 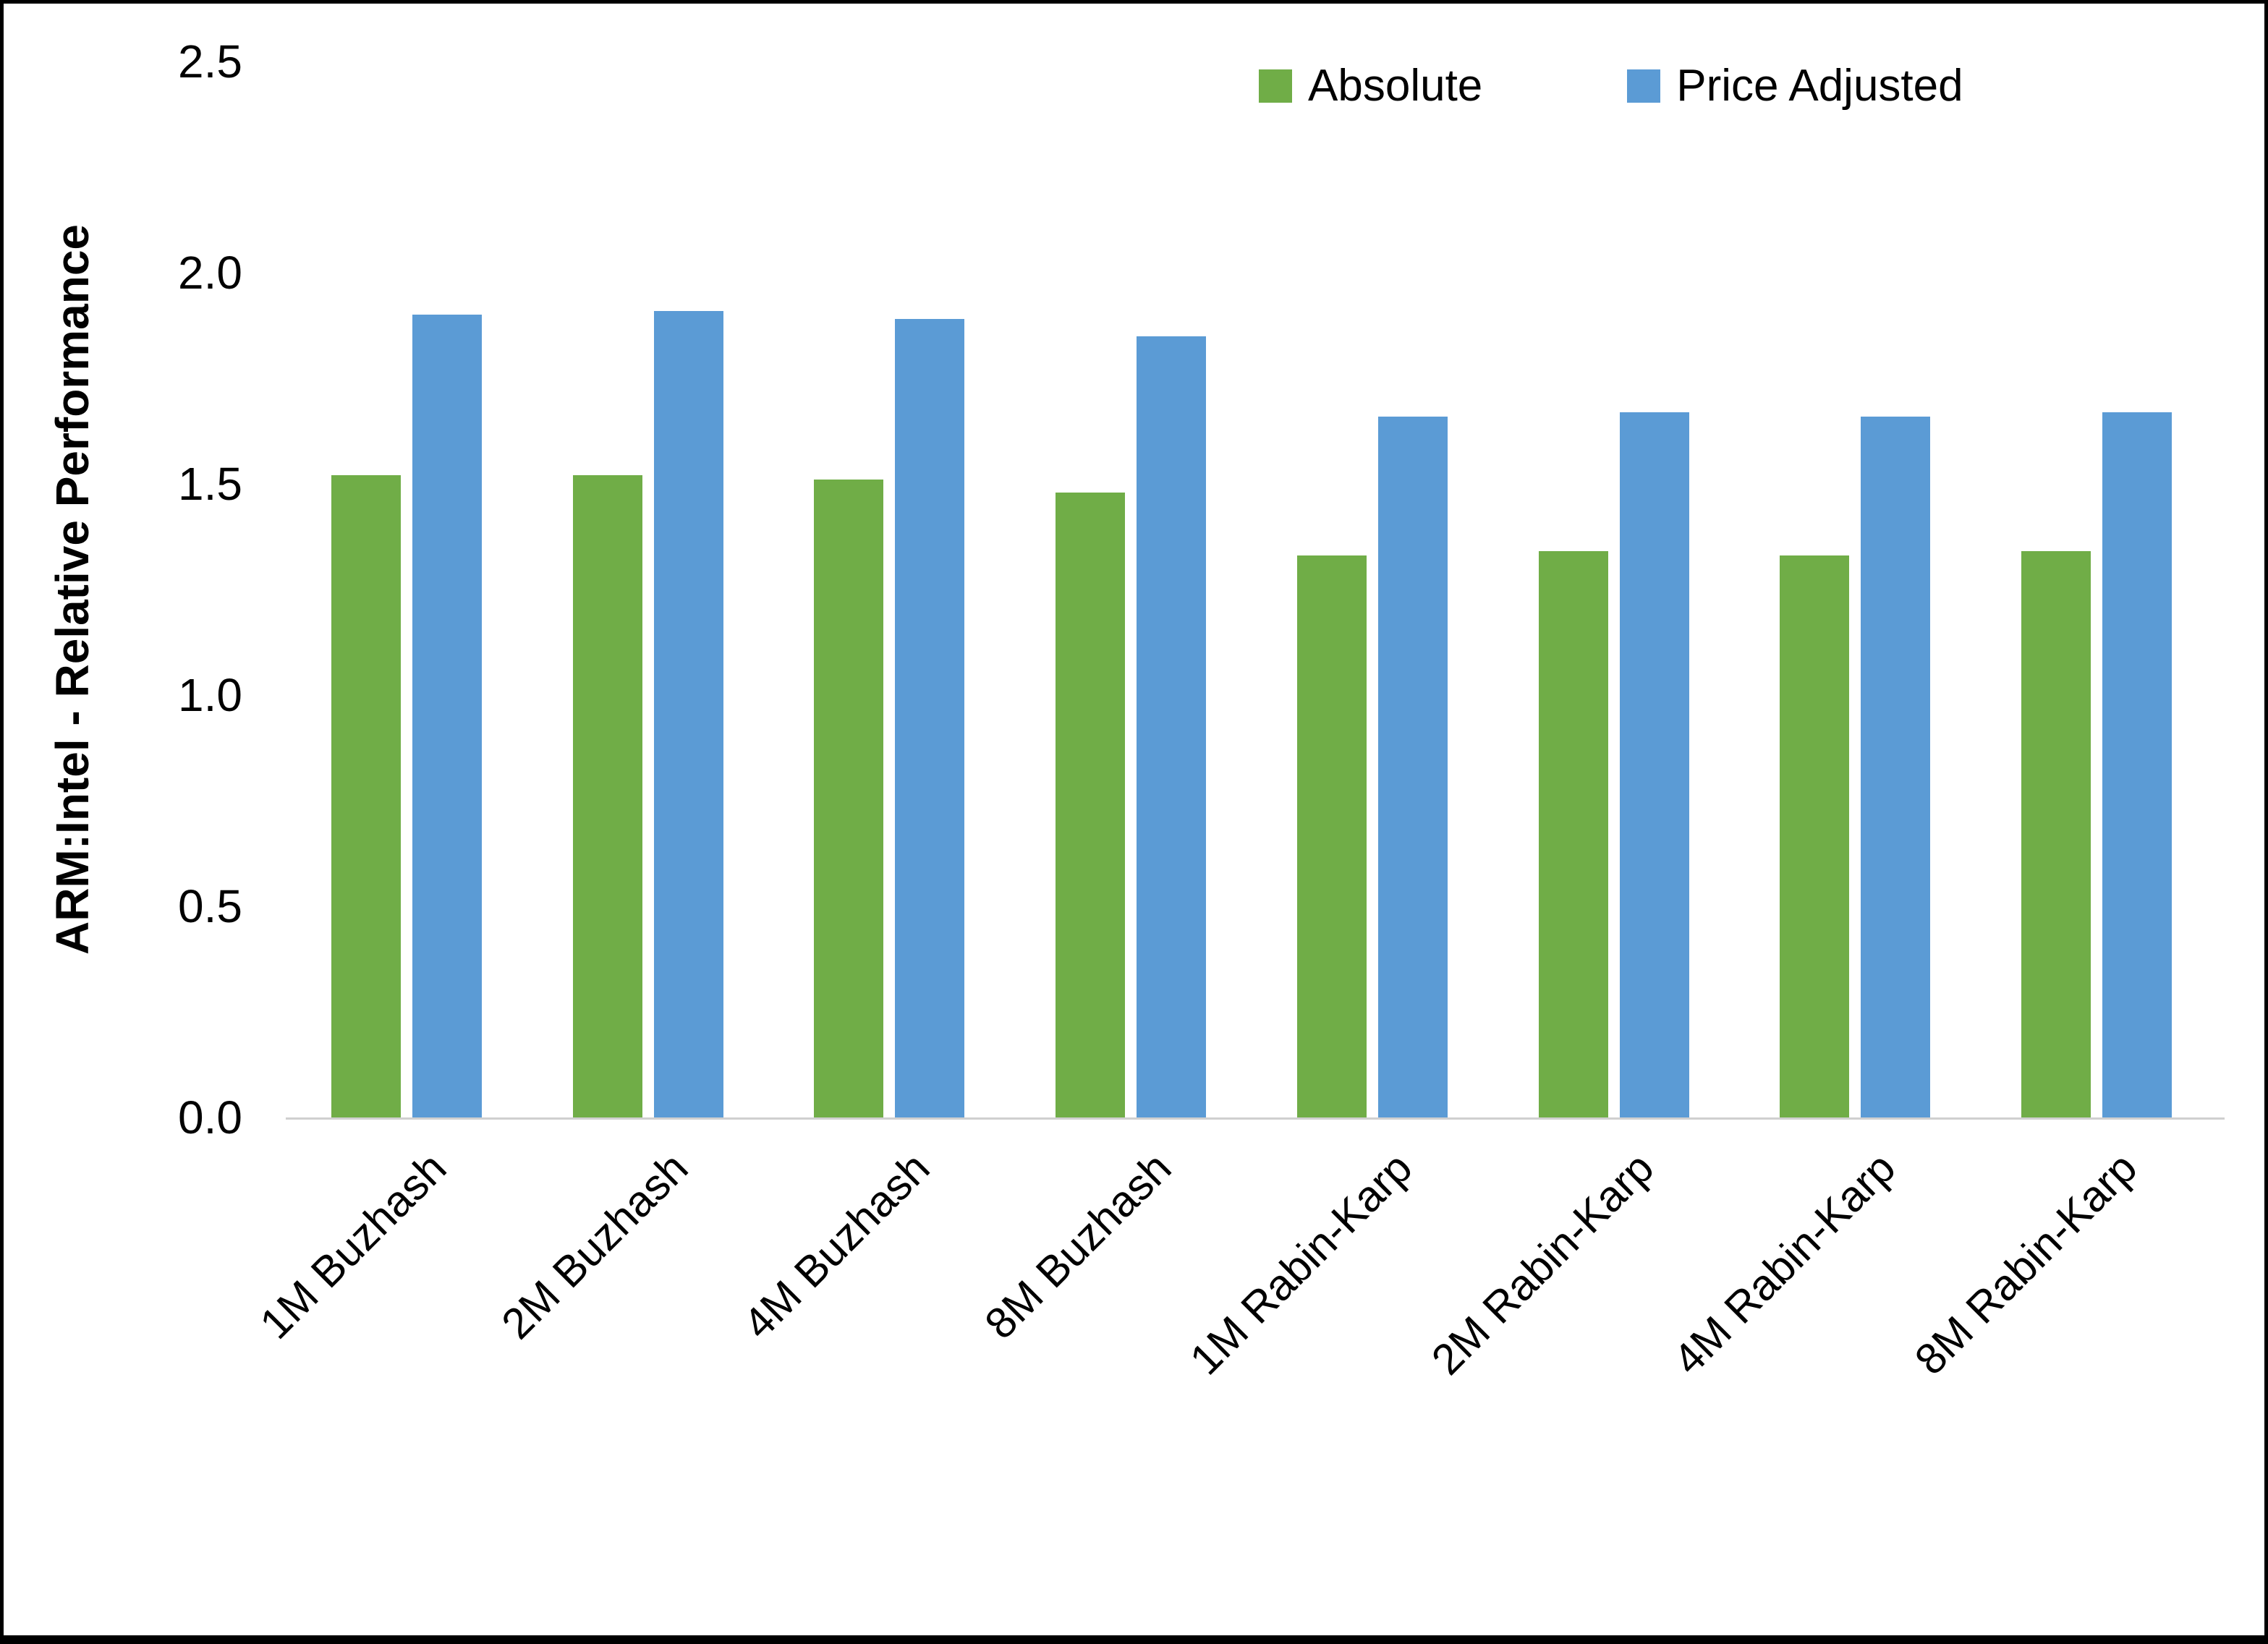 I want to click on y-tick-label: 1.0, so click(x=210, y=695).